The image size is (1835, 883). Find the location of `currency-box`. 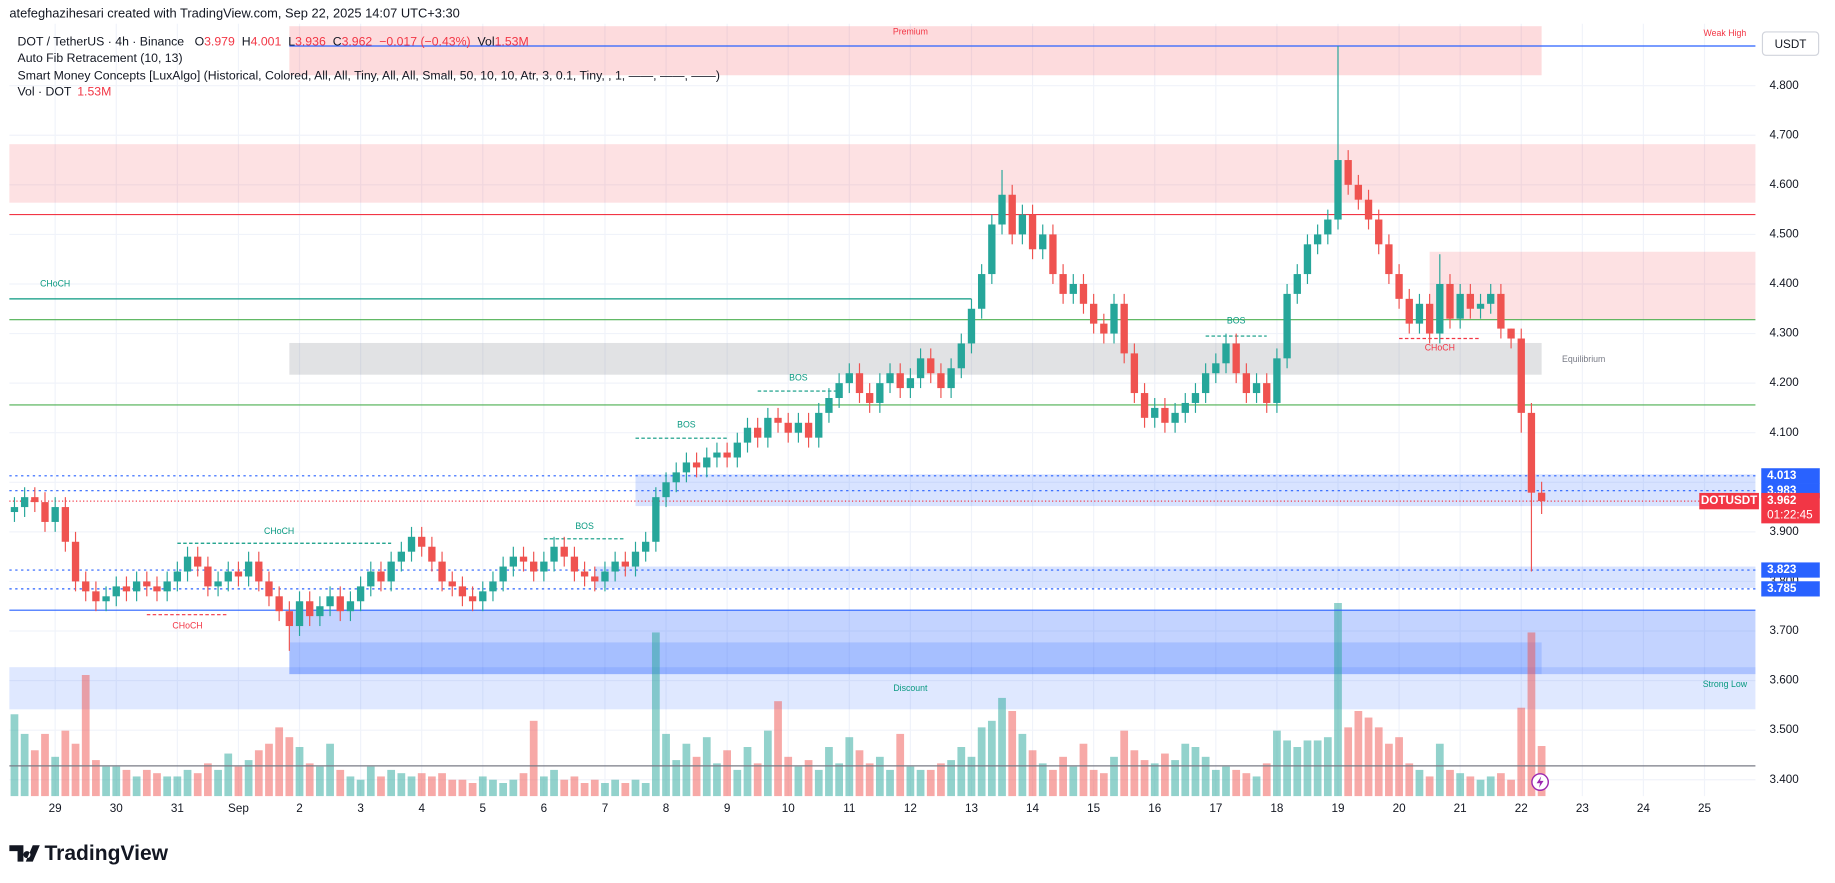

currency-box is located at coordinates (1790, 43).